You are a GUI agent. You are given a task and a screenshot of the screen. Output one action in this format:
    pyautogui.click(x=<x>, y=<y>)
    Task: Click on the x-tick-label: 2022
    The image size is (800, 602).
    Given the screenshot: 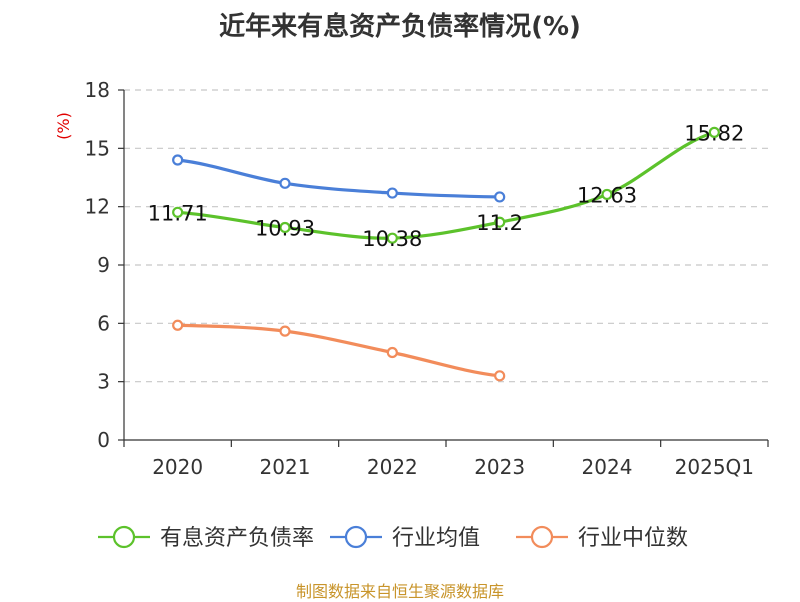 What is the action you would take?
    pyautogui.click(x=392, y=467)
    